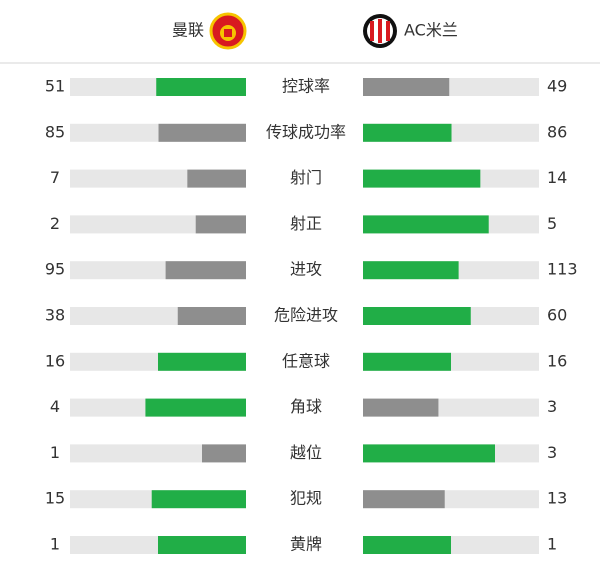 This screenshot has width=600, height=564. What do you see at coordinates (306, 498) in the screenshot?
I see `stat-label: 犯规` at bounding box center [306, 498].